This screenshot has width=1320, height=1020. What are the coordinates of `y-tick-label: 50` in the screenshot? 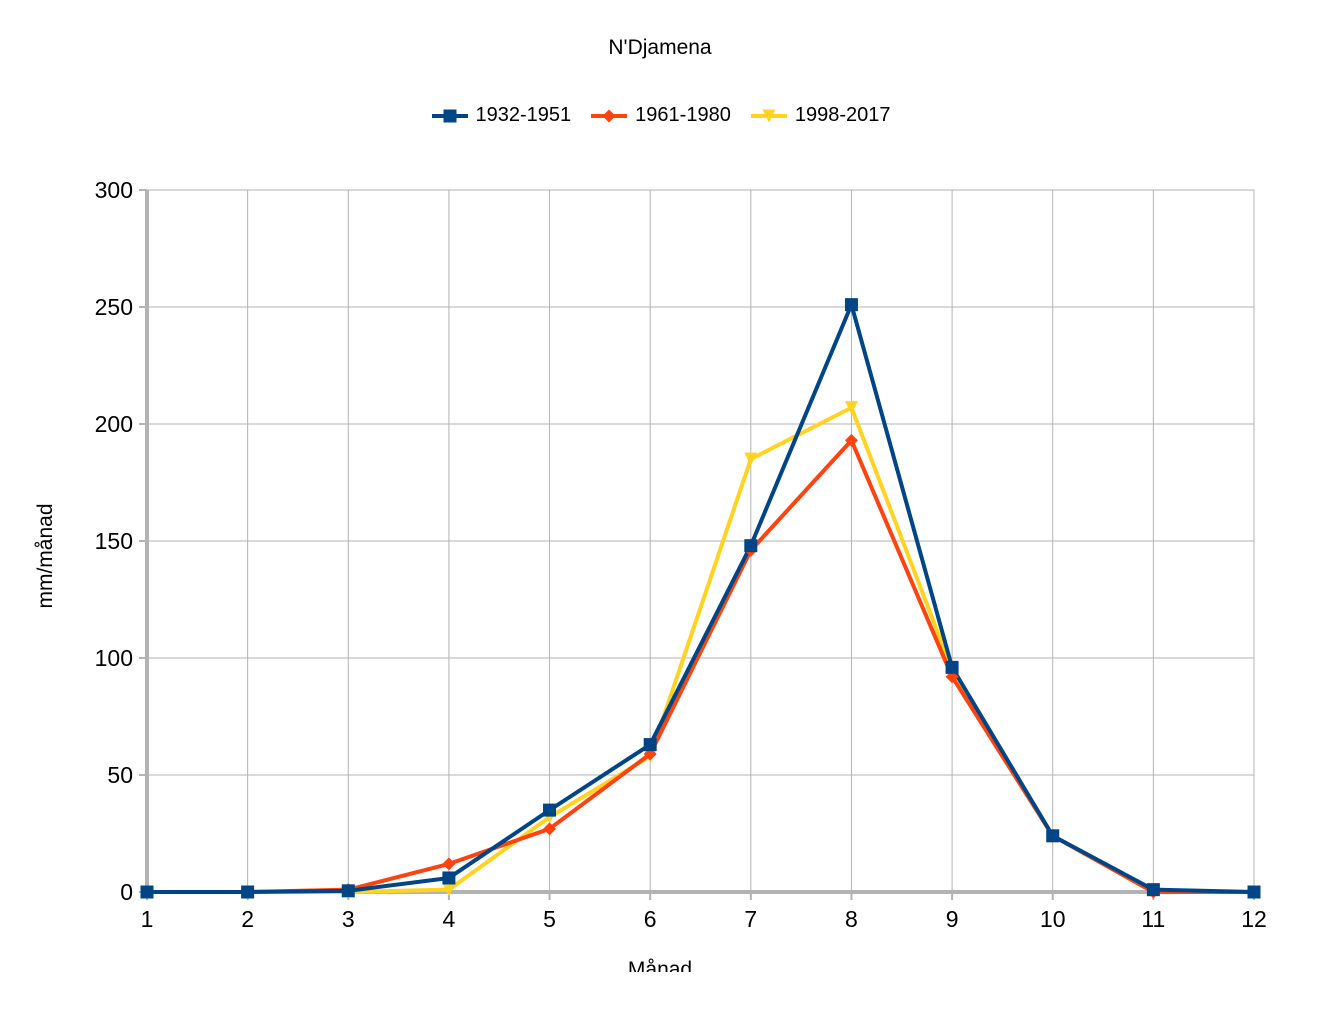 It's located at (120, 775).